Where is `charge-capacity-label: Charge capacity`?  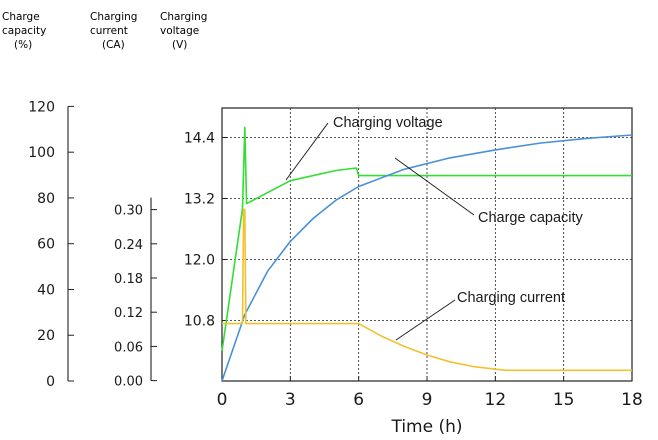
charge-capacity-label: Charge capacity is located at coordinates (531, 218).